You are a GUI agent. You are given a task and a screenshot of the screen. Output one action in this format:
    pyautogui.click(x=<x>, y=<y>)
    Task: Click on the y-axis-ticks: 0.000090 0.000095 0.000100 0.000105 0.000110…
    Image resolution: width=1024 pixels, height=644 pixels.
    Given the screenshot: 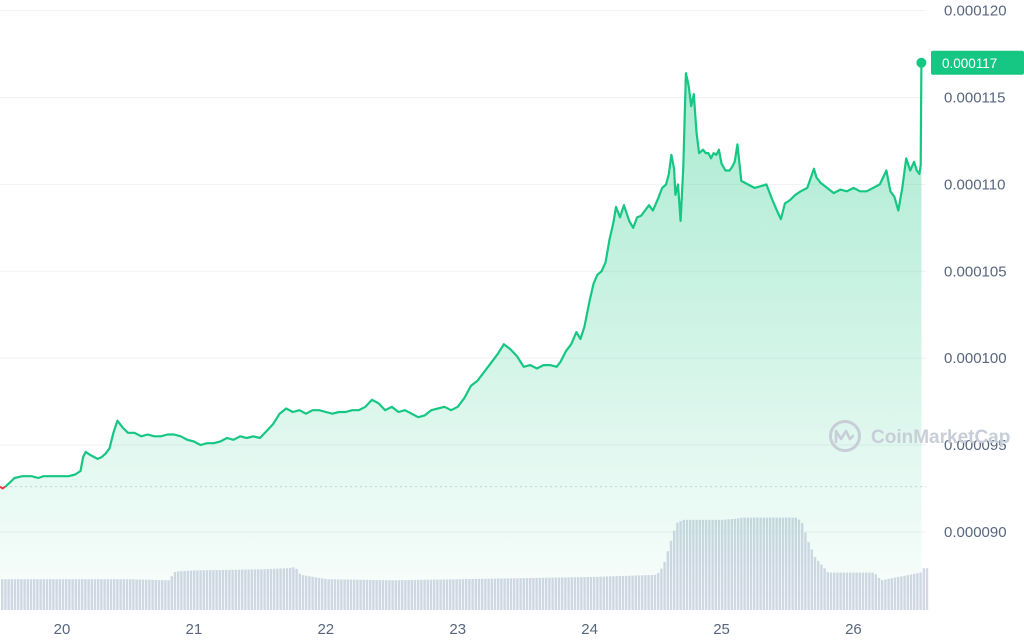 What is the action you would take?
    pyautogui.click(x=975, y=272)
    